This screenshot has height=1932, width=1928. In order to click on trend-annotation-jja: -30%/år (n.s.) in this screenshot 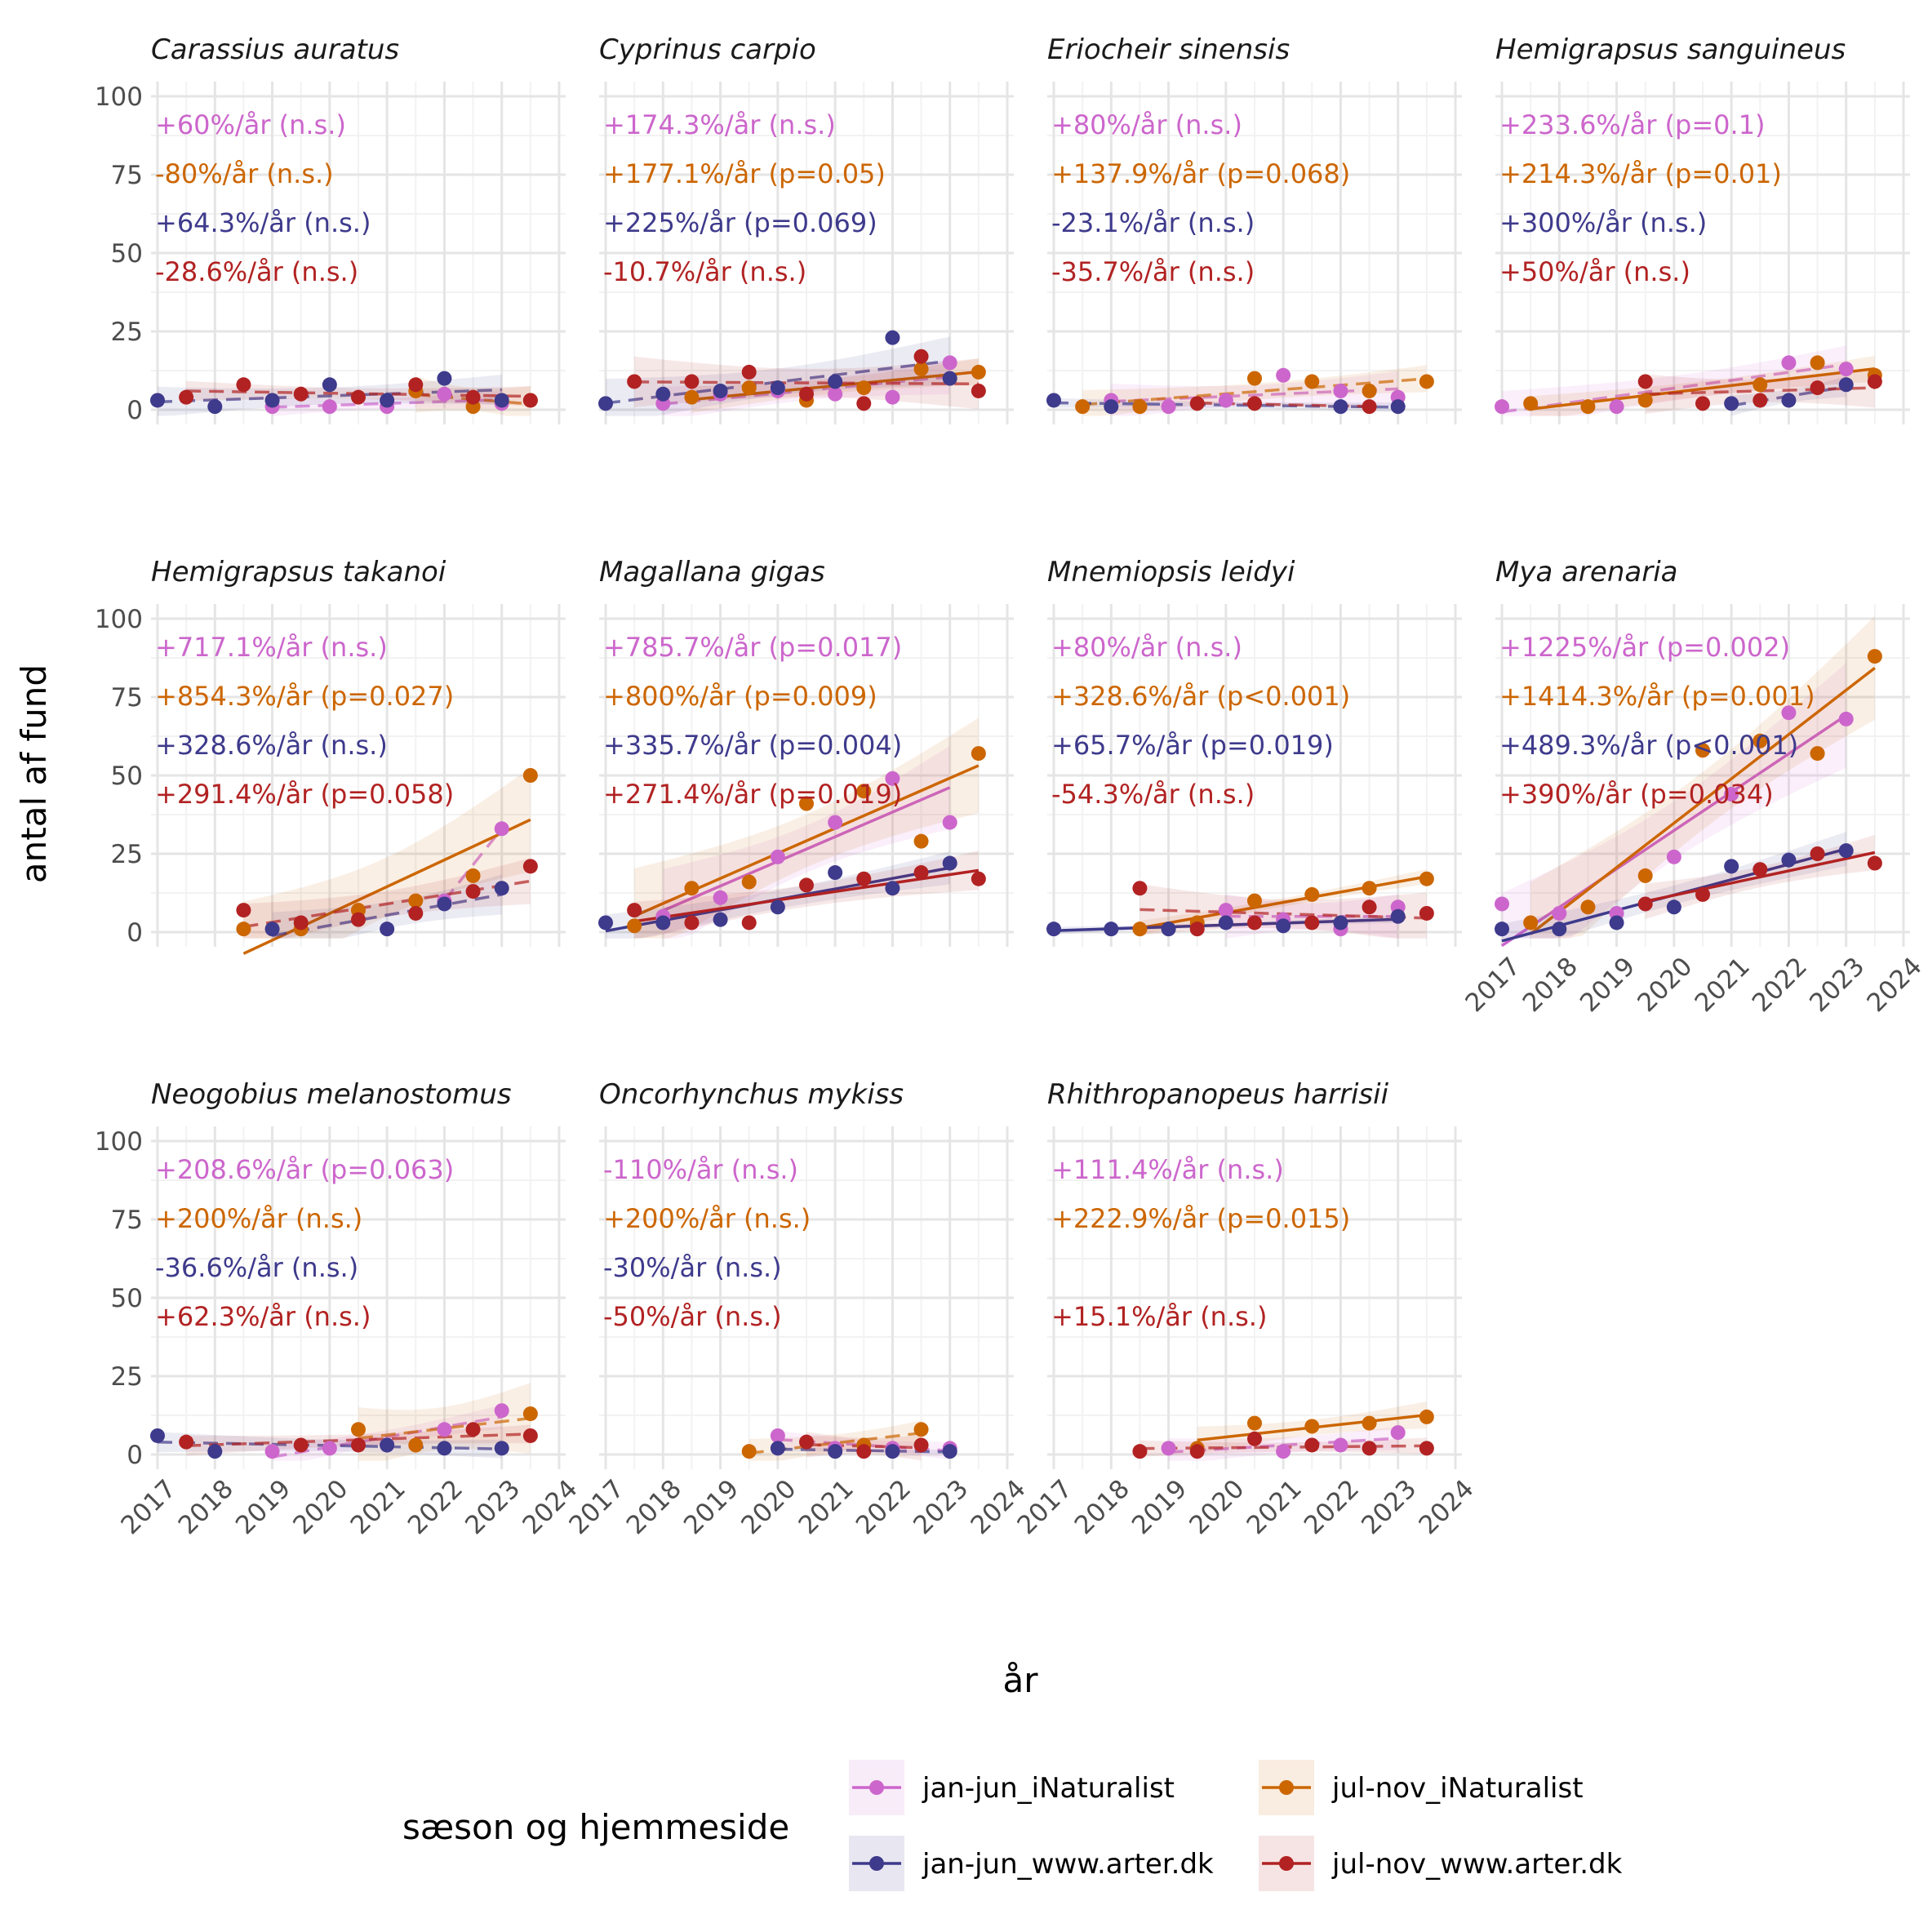, I will do `click(692, 1267)`.